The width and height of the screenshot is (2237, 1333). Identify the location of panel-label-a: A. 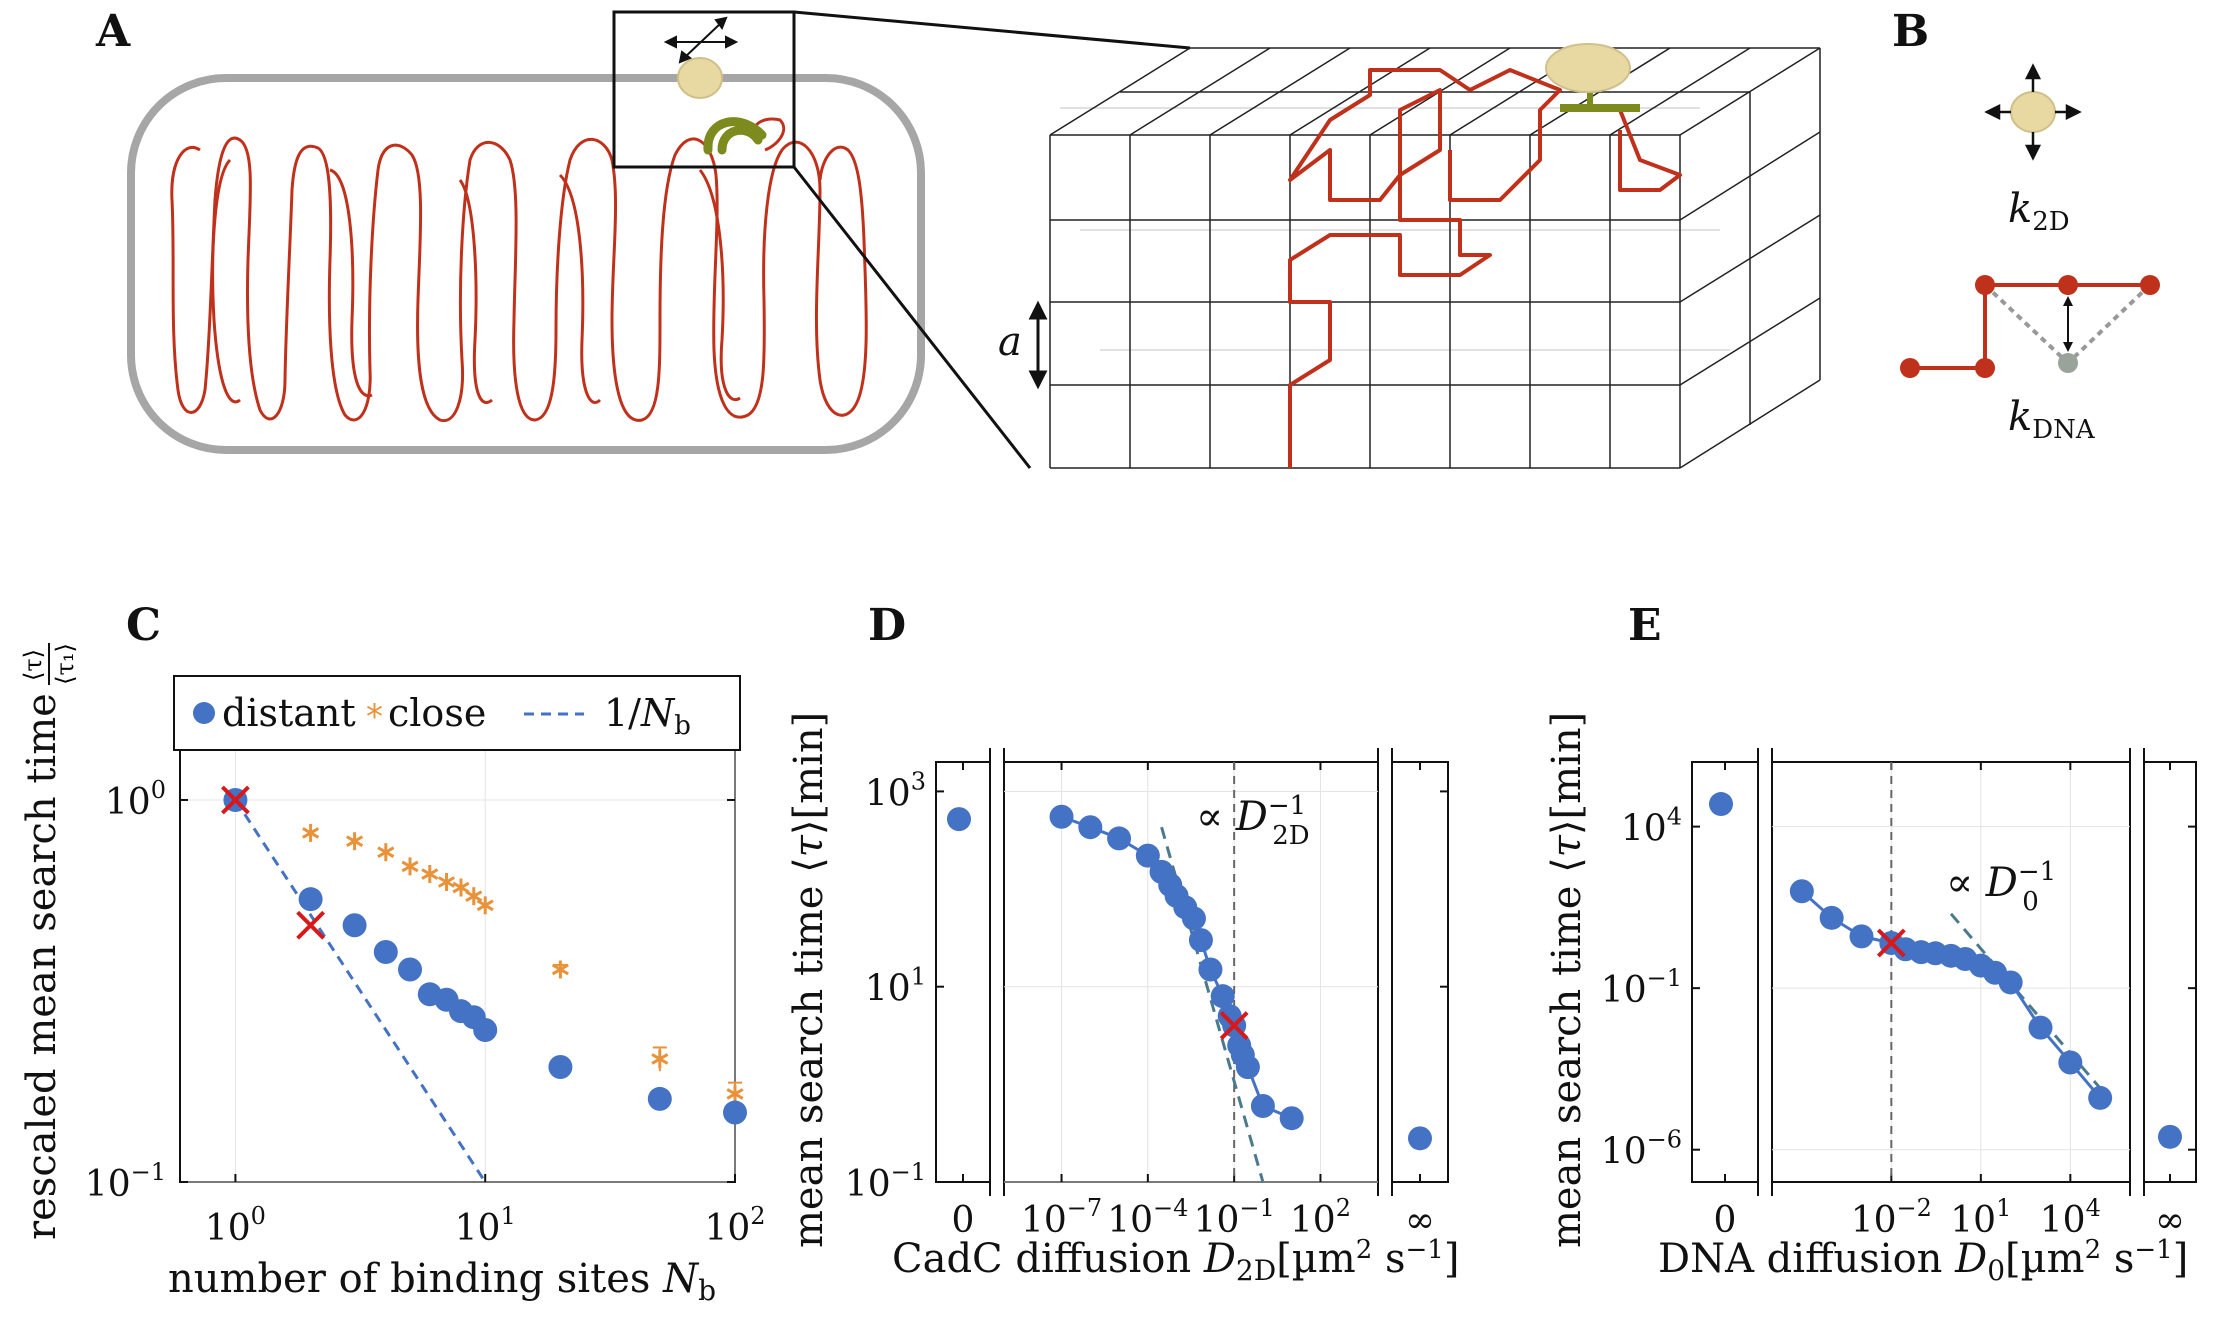
(113, 31).